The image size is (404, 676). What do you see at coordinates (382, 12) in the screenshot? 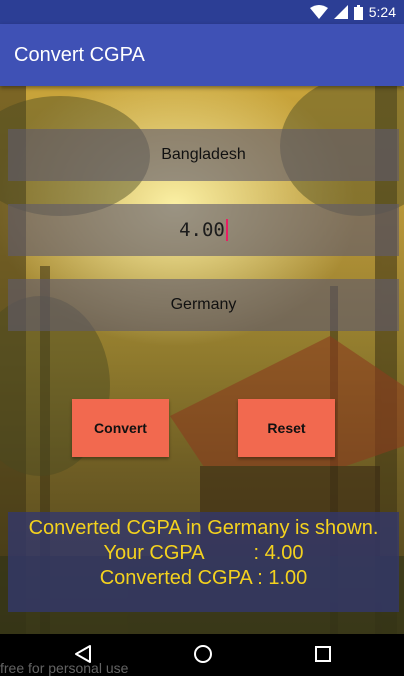
I see `status-time: 5:24` at bounding box center [382, 12].